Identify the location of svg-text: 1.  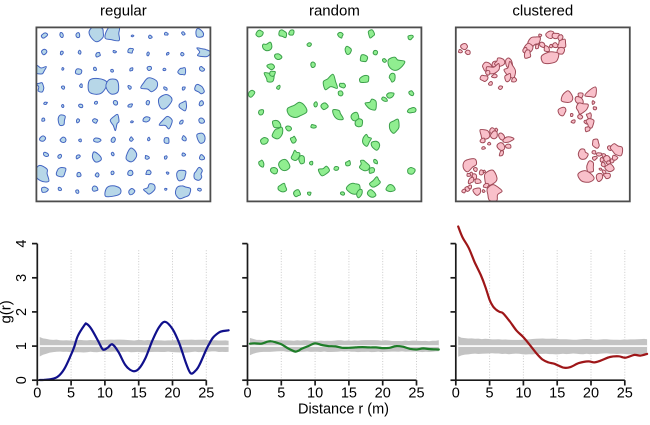
(22, 346).